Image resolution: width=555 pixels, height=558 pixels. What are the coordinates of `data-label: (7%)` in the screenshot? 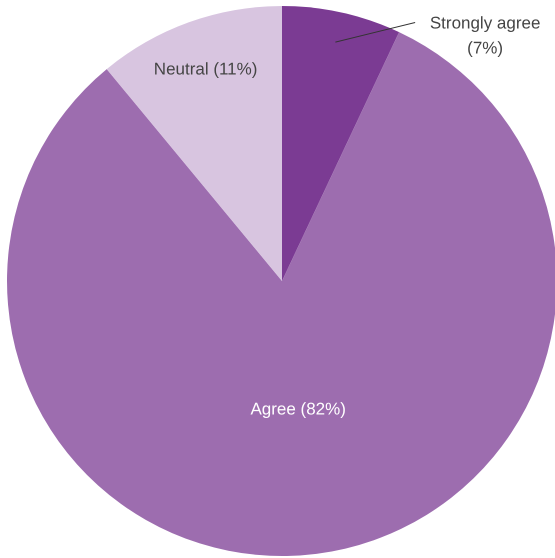 It's located at (485, 47).